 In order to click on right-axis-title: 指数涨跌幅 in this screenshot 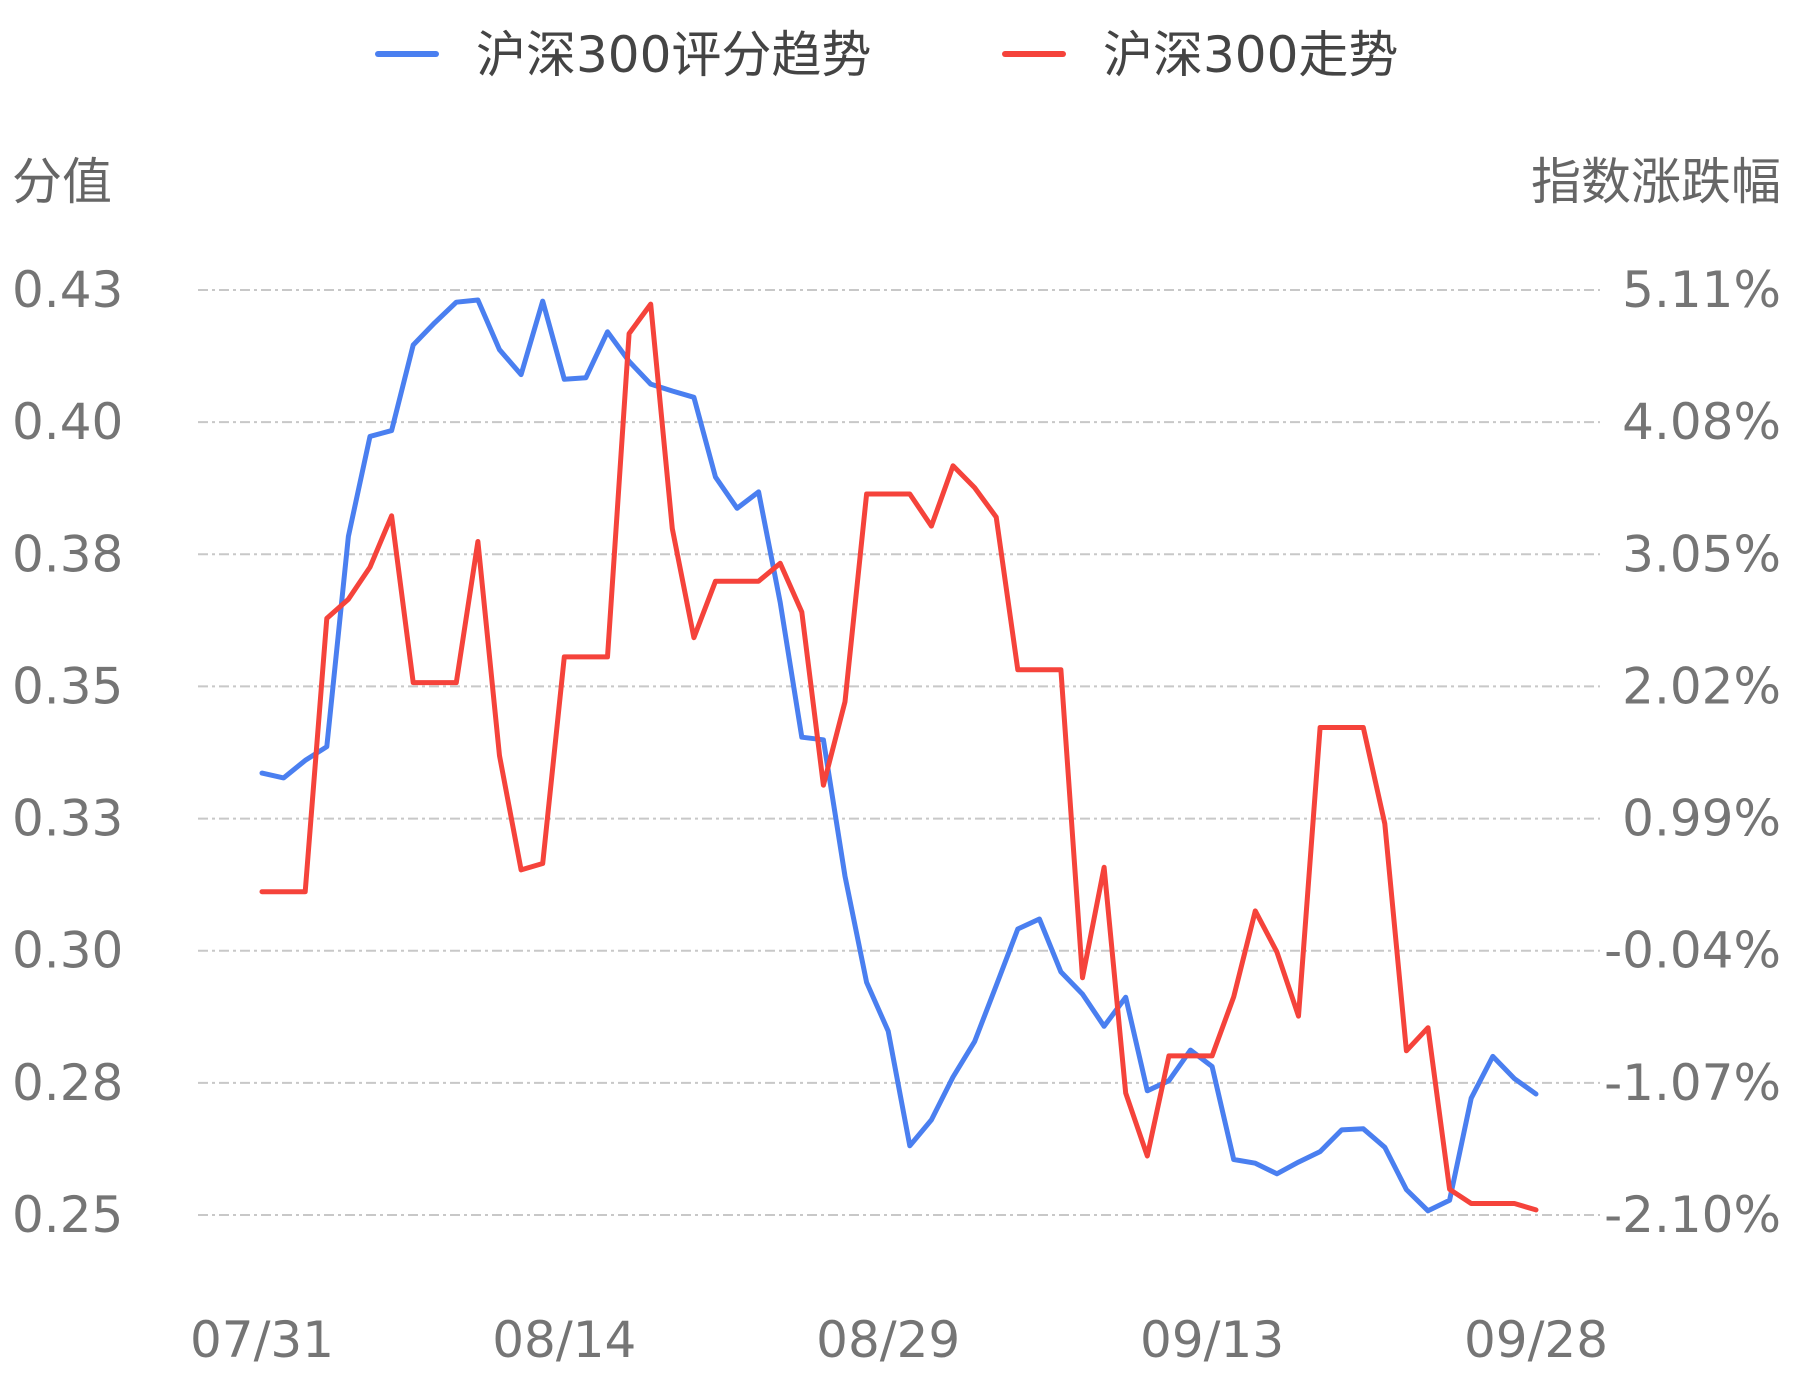, I will do `click(1656, 182)`.